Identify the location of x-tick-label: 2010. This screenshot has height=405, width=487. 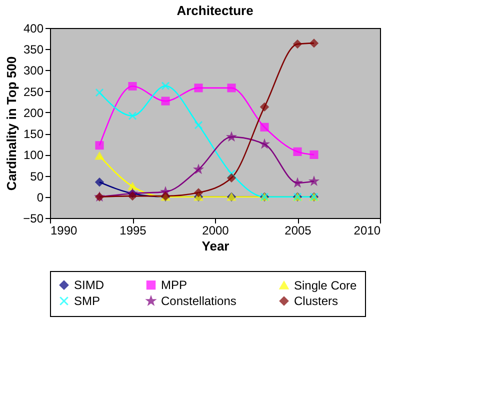
(367, 231).